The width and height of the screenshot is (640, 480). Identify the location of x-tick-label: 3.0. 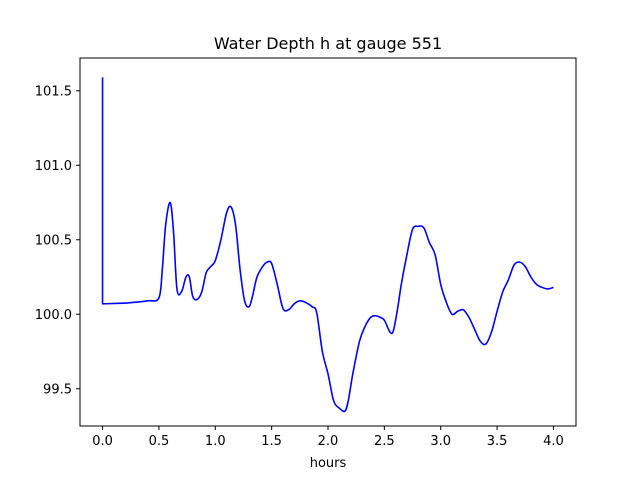
(440, 441).